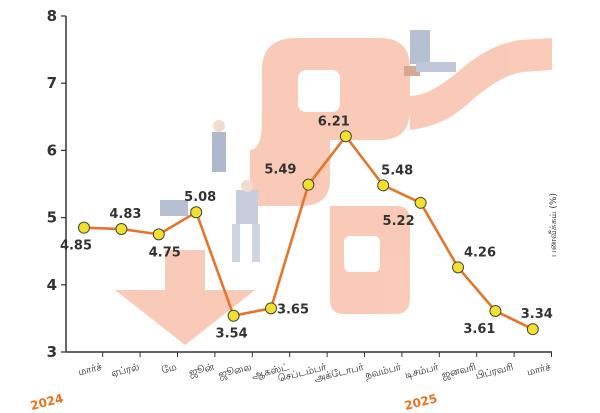 The image size is (600, 413). What do you see at coordinates (52, 285) in the screenshot?
I see `y-tick-label: 4` at bounding box center [52, 285].